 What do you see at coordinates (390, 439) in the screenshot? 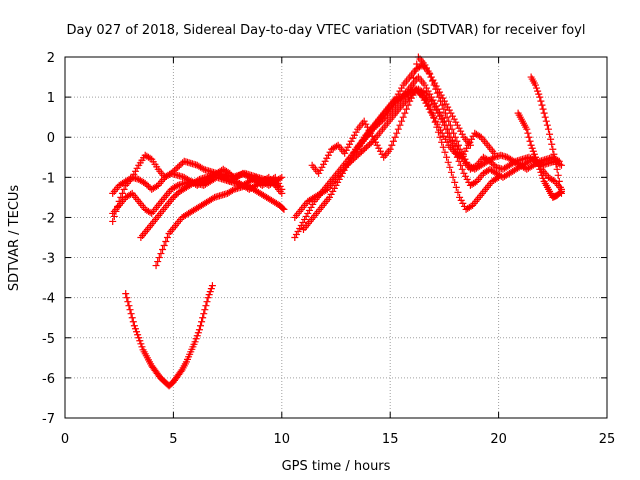
I see `x-tick-label: 15` at bounding box center [390, 439].